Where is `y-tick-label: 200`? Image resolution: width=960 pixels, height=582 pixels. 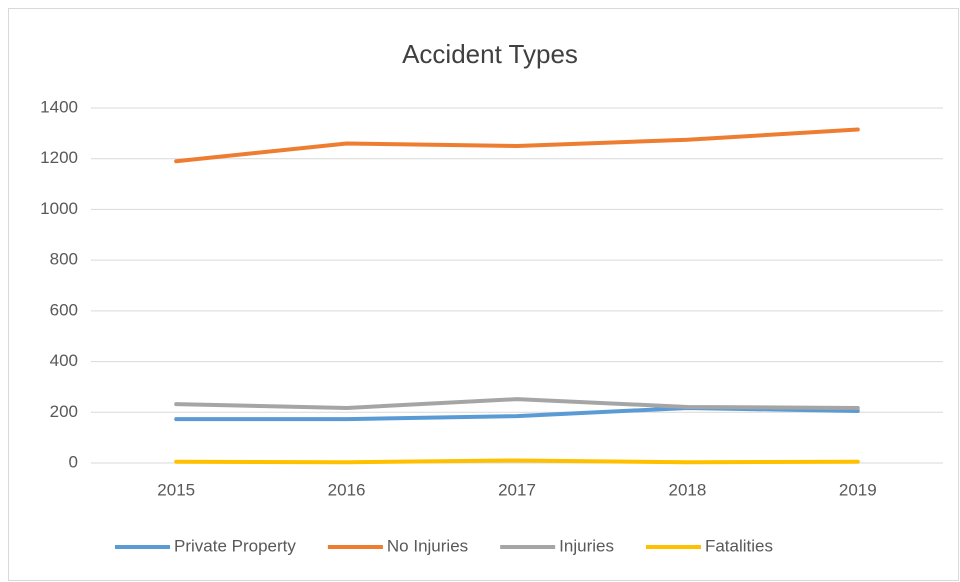 y-tick-label: 200 is located at coordinates (64, 411).